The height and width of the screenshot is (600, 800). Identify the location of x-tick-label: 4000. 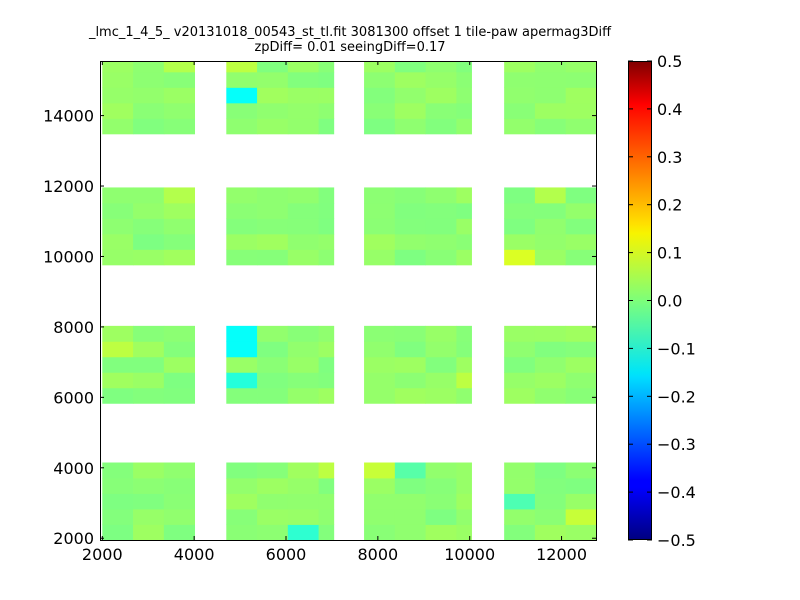
(194, 554).